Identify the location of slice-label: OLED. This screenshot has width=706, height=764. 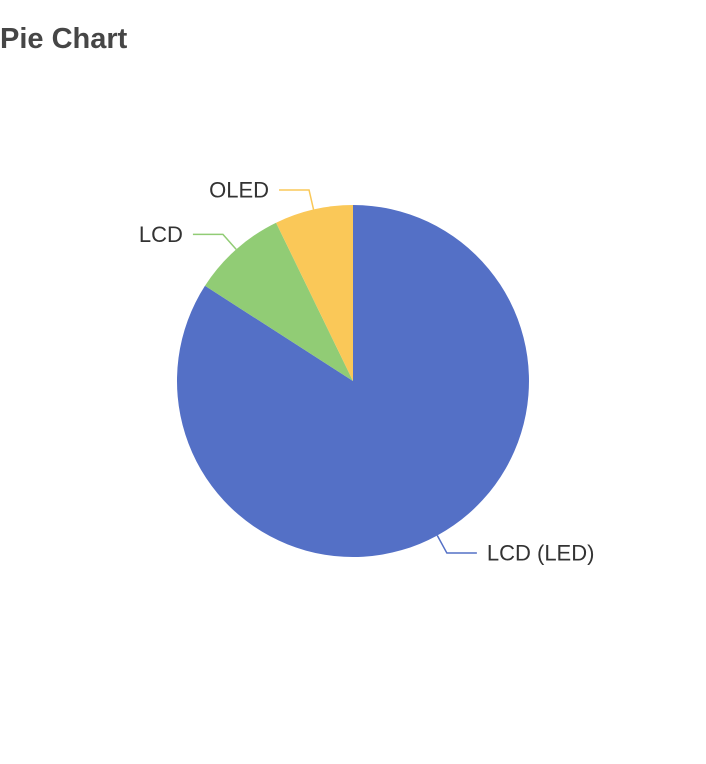
(239, 189).